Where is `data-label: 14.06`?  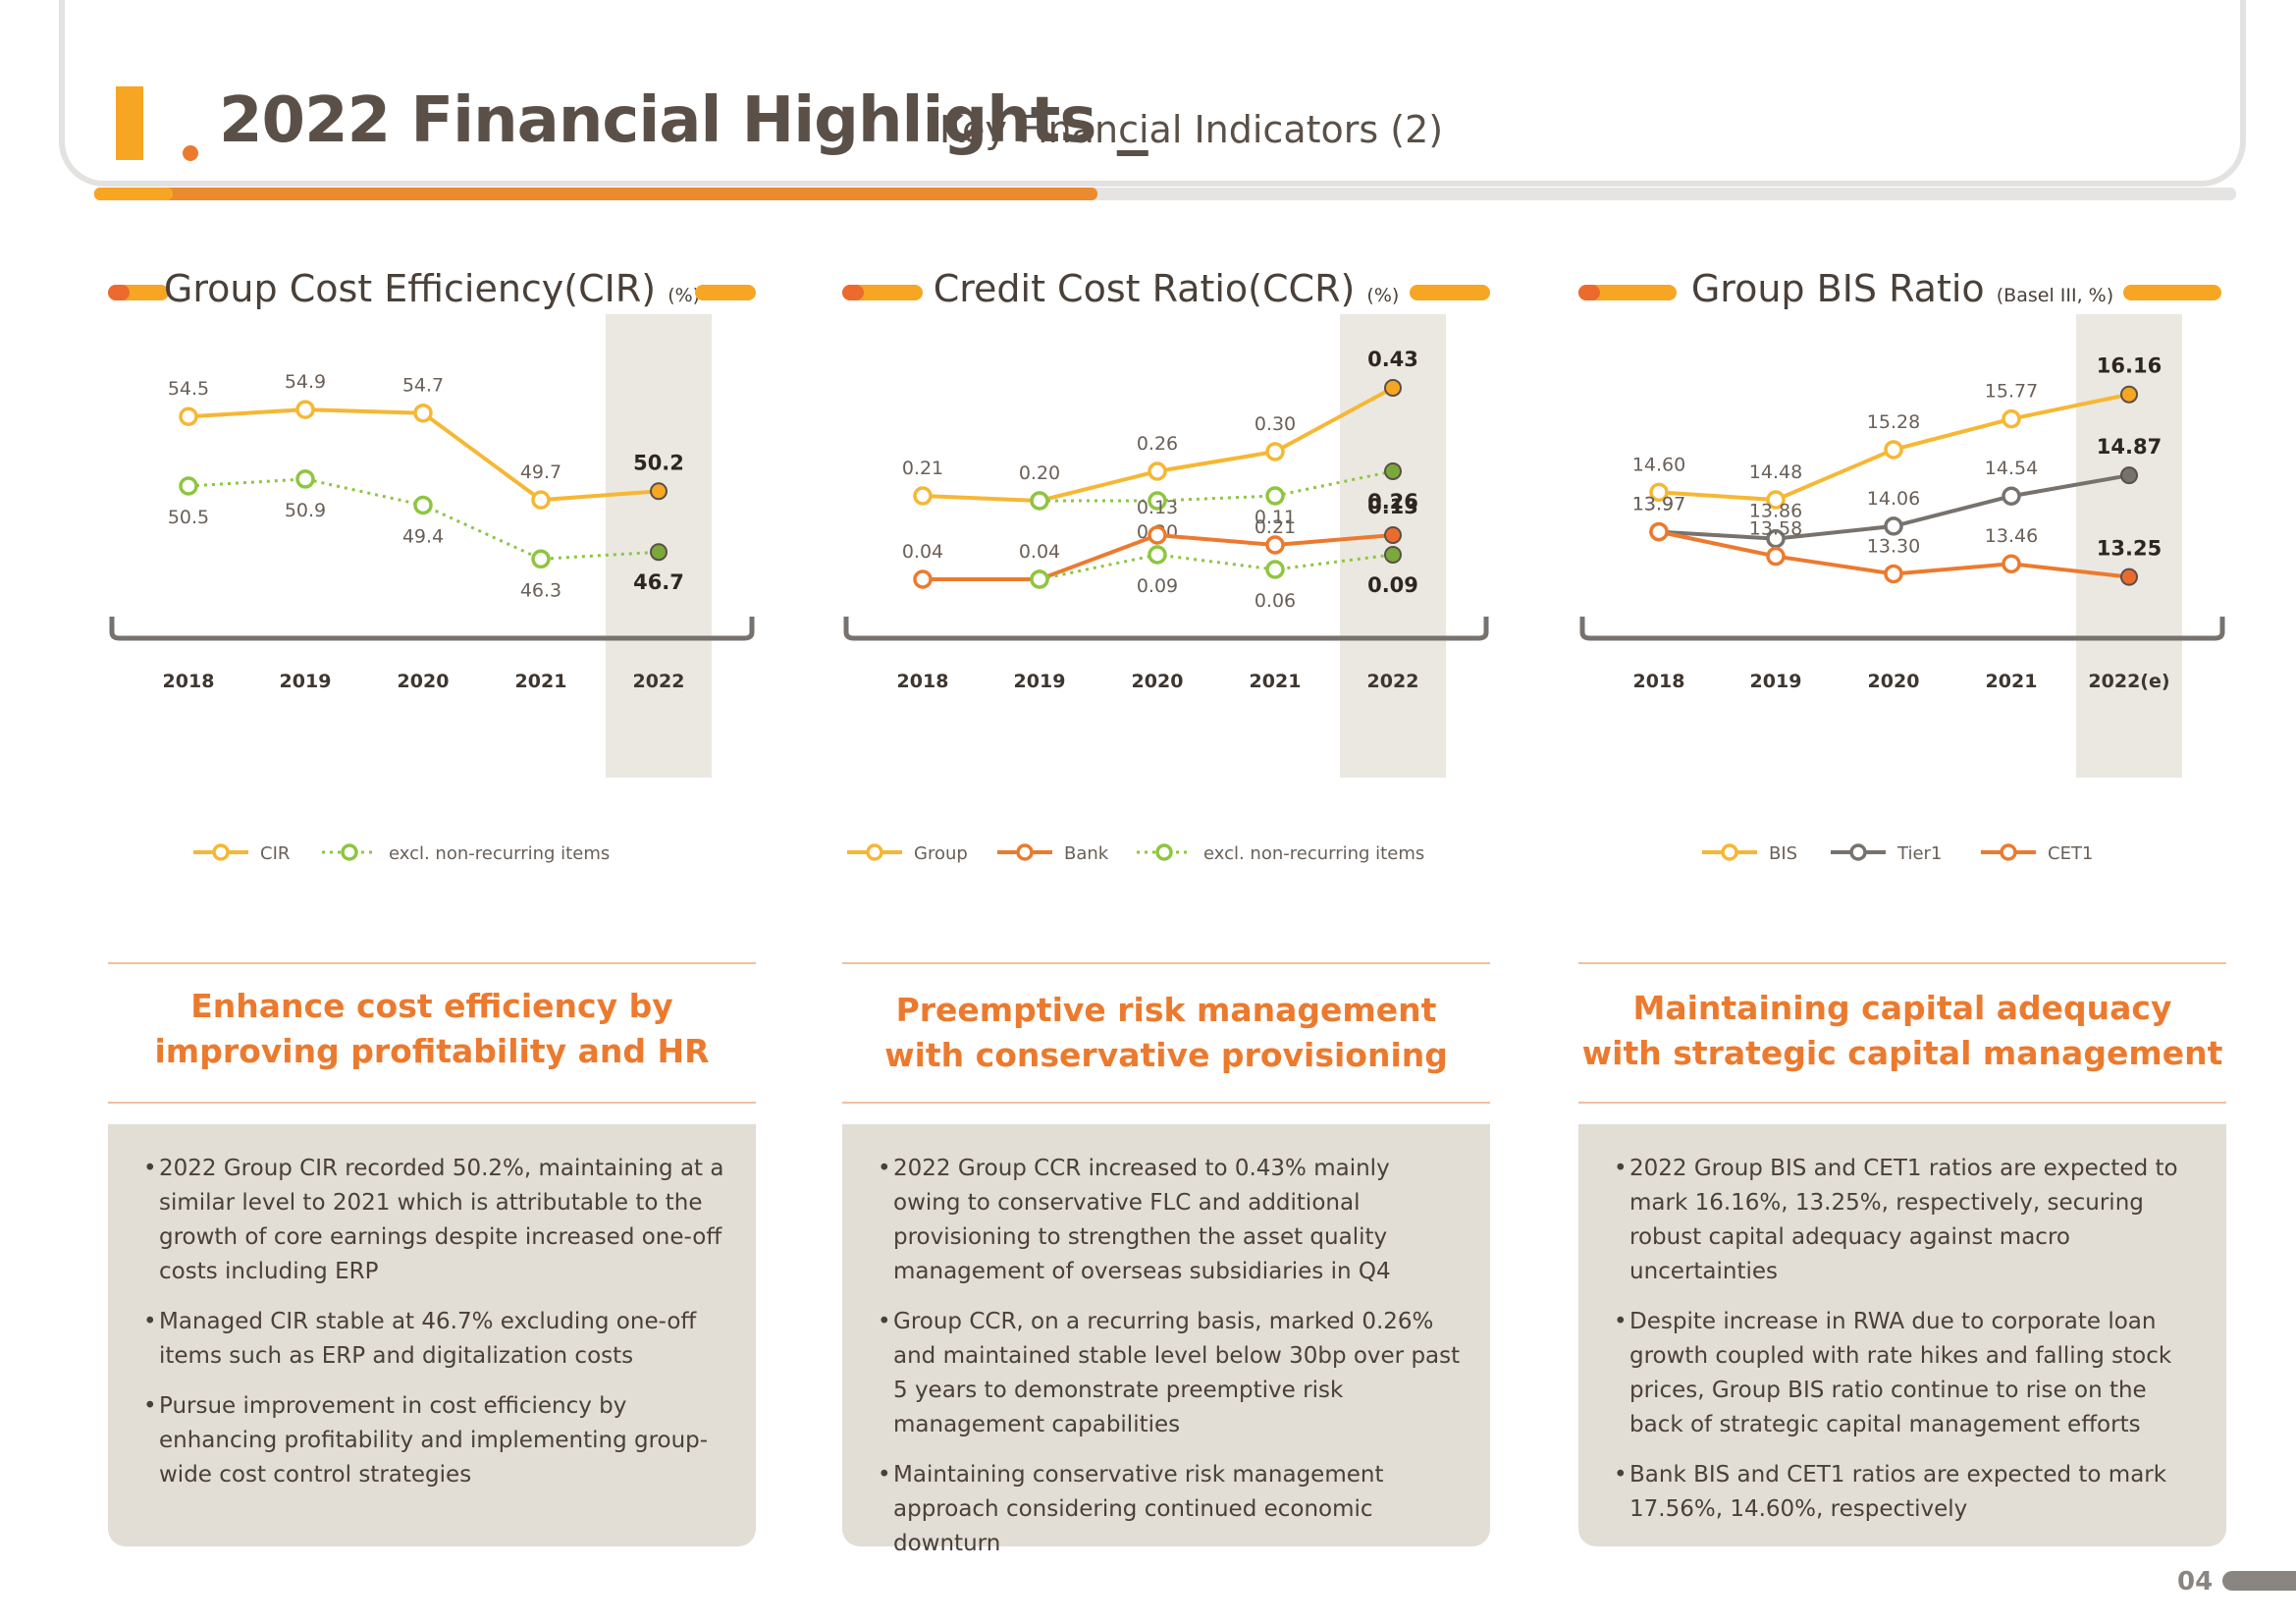 data-label: 14.06 is located at coordinates (1893, 499).